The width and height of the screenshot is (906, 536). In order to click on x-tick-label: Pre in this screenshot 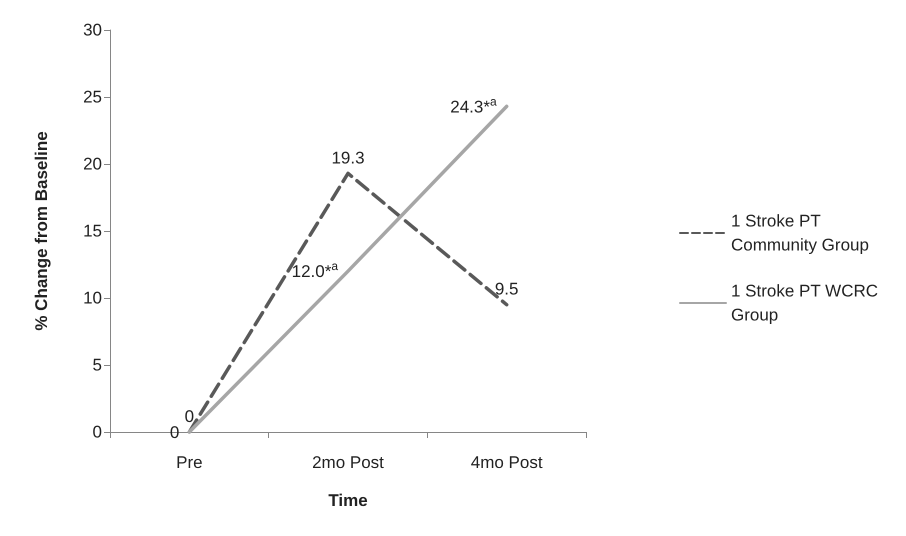, I will do `click(189, 462)`.